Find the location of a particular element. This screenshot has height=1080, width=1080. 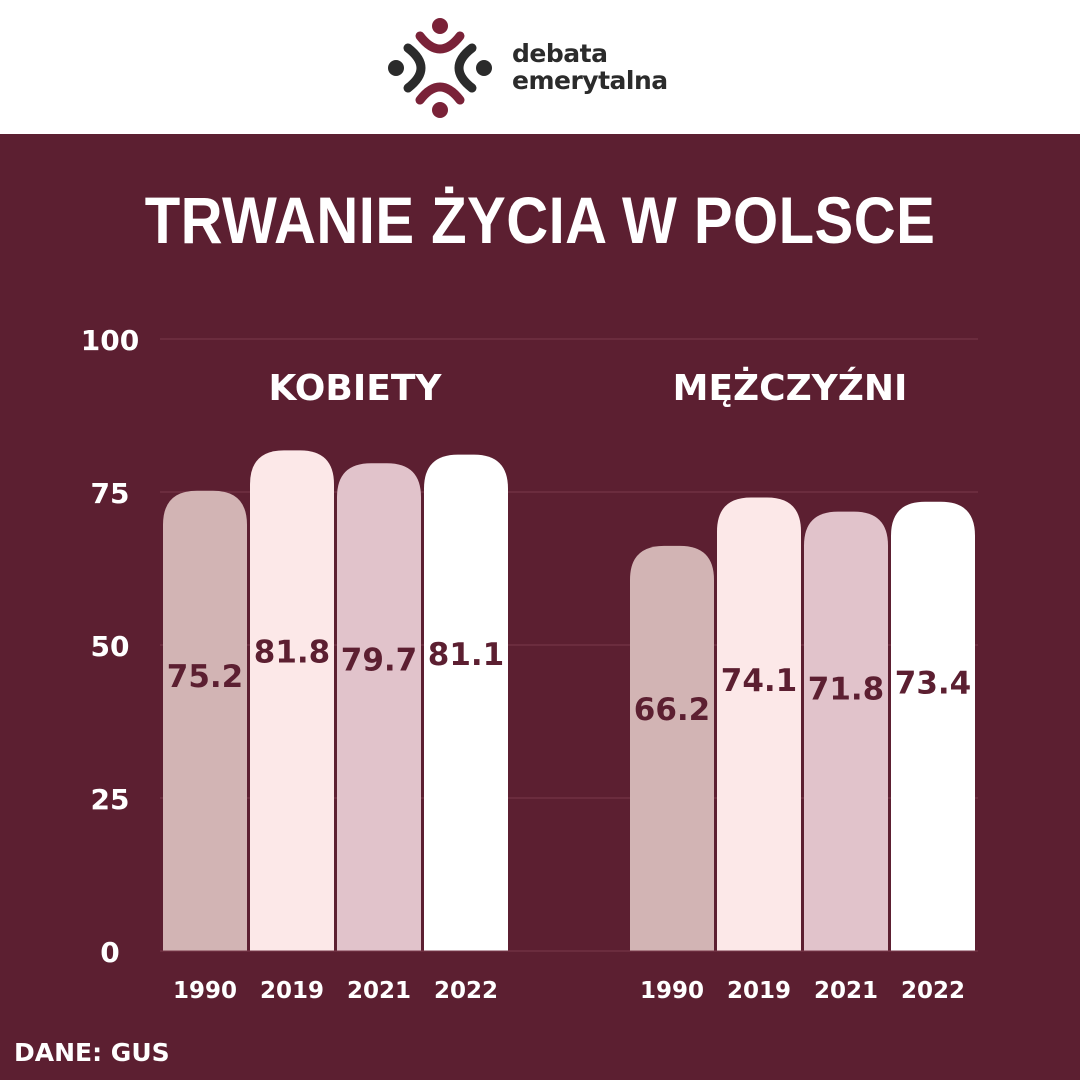

logo-text: debata emerytalna is located at coordinates (590, 67).